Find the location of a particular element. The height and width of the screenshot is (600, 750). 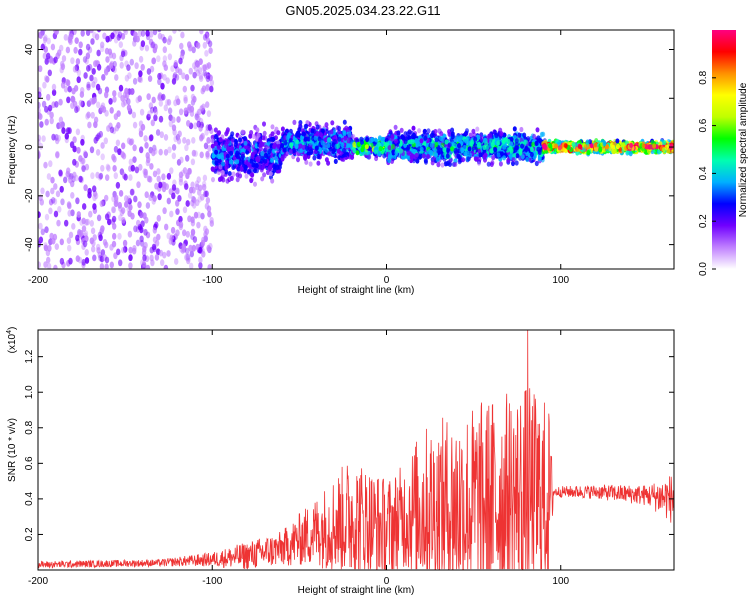

colorbar-ticks: 0.00.20.40.60.8 is located at coordinates (707, 173).